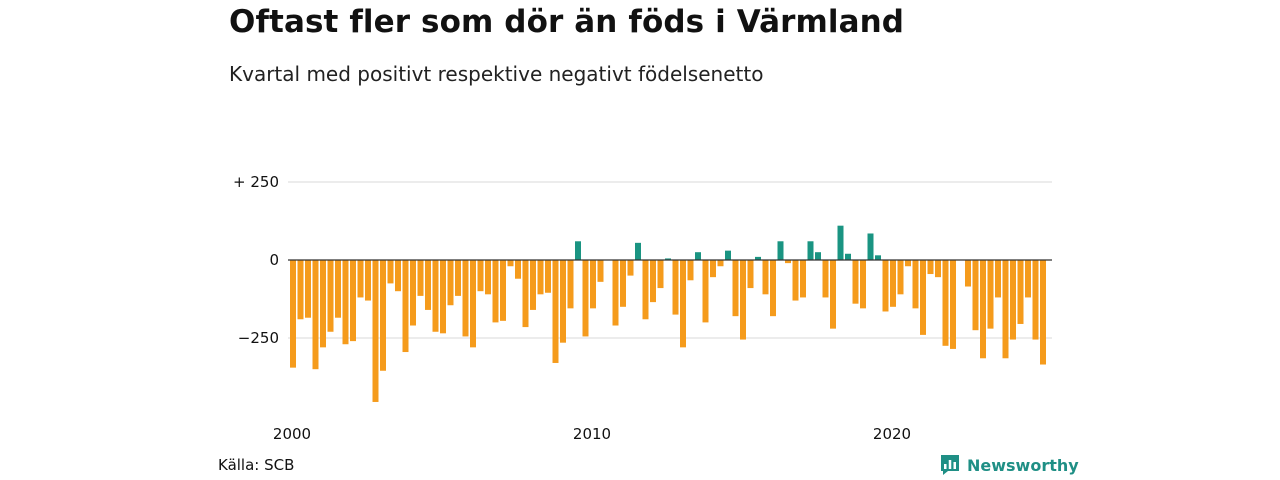  What do you see at coordinates (274, 260) in the screenshot?
I see `y-tick-label: 0` at bounding box center [274, 260].